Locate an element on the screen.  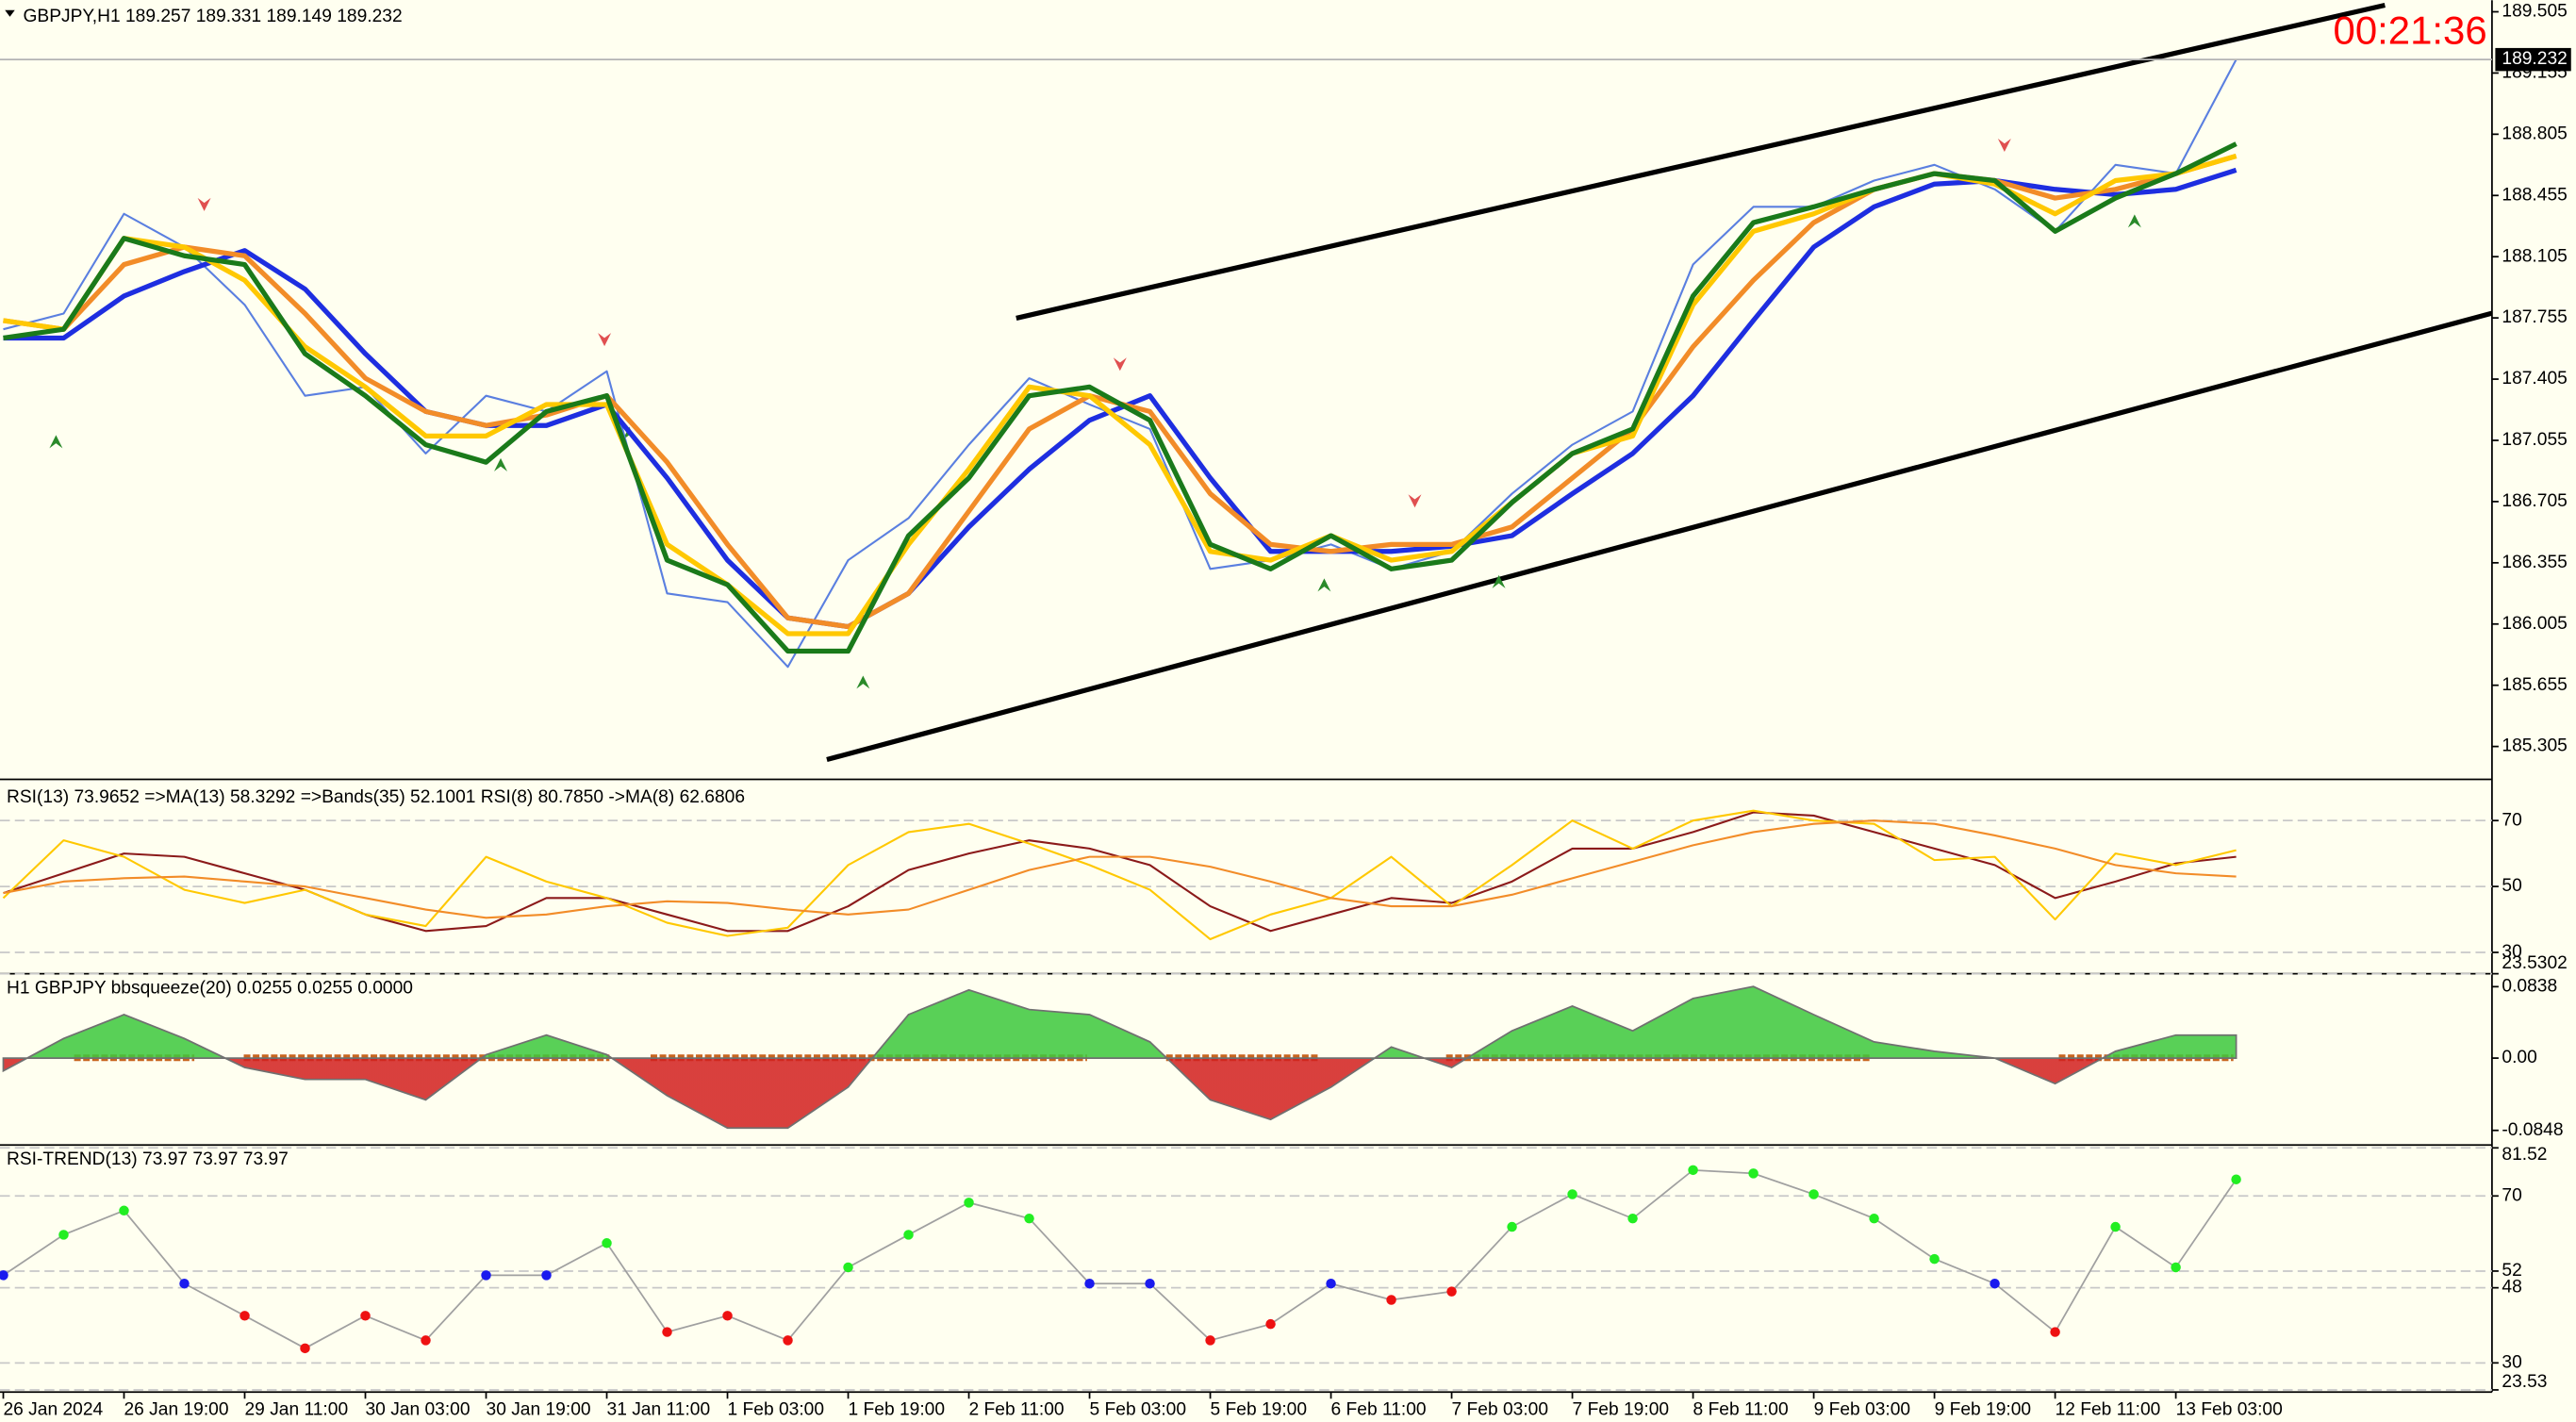
trend-line is located at coordinates (1120, 1259).